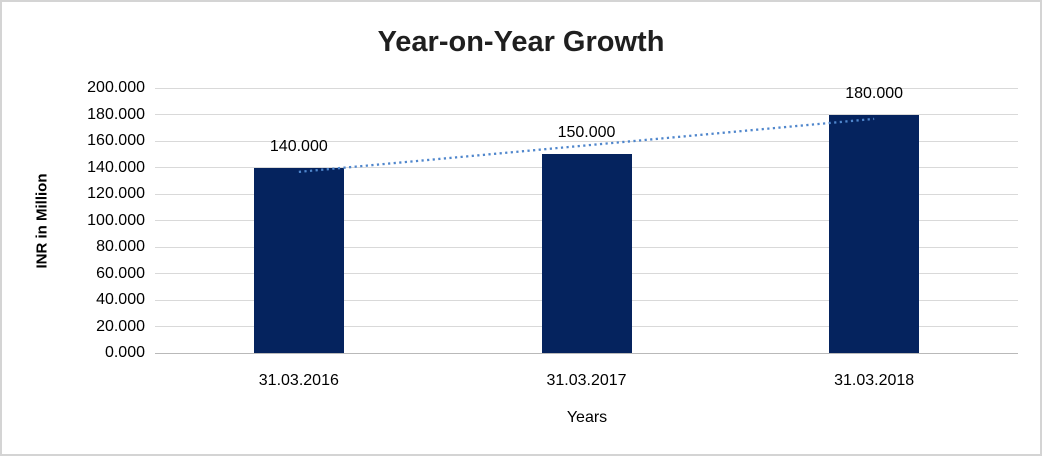 The width and height of the screenshot is (1042, 456). Describe the element at coordinates (521, 42) in the screenshot. I see `chart-title: Year-on-Year Growth` at that location.